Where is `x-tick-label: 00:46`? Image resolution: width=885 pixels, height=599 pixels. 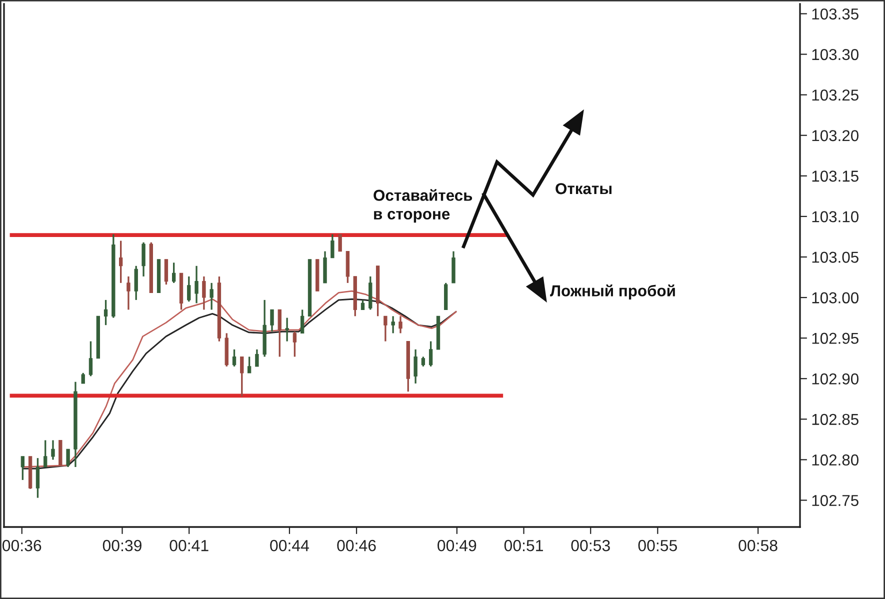
x-tick-label: 00:46 is located at coordinates (356, 546).